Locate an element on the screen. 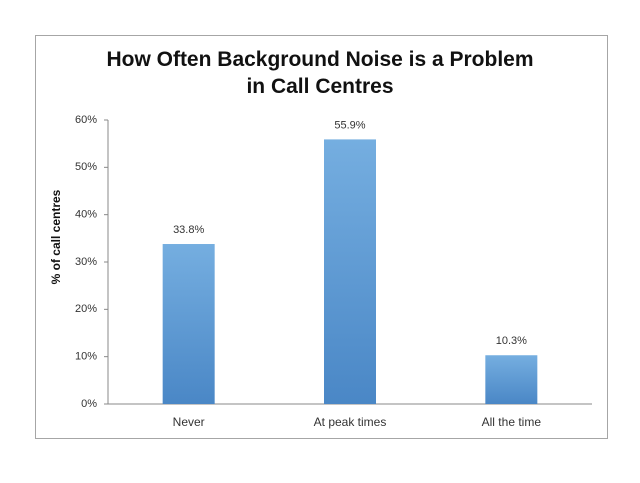 The height and width of the screenshot is (483, 640). y-axis-label: % of call centres is located at coordinates (56, 236).